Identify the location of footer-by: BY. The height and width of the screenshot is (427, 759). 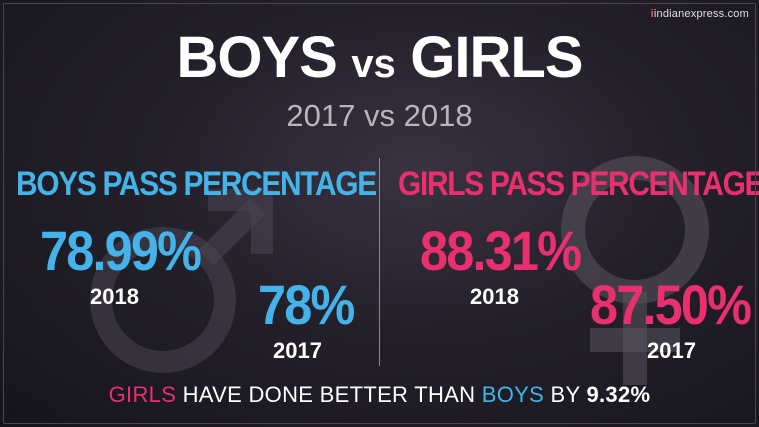
(565, 394).